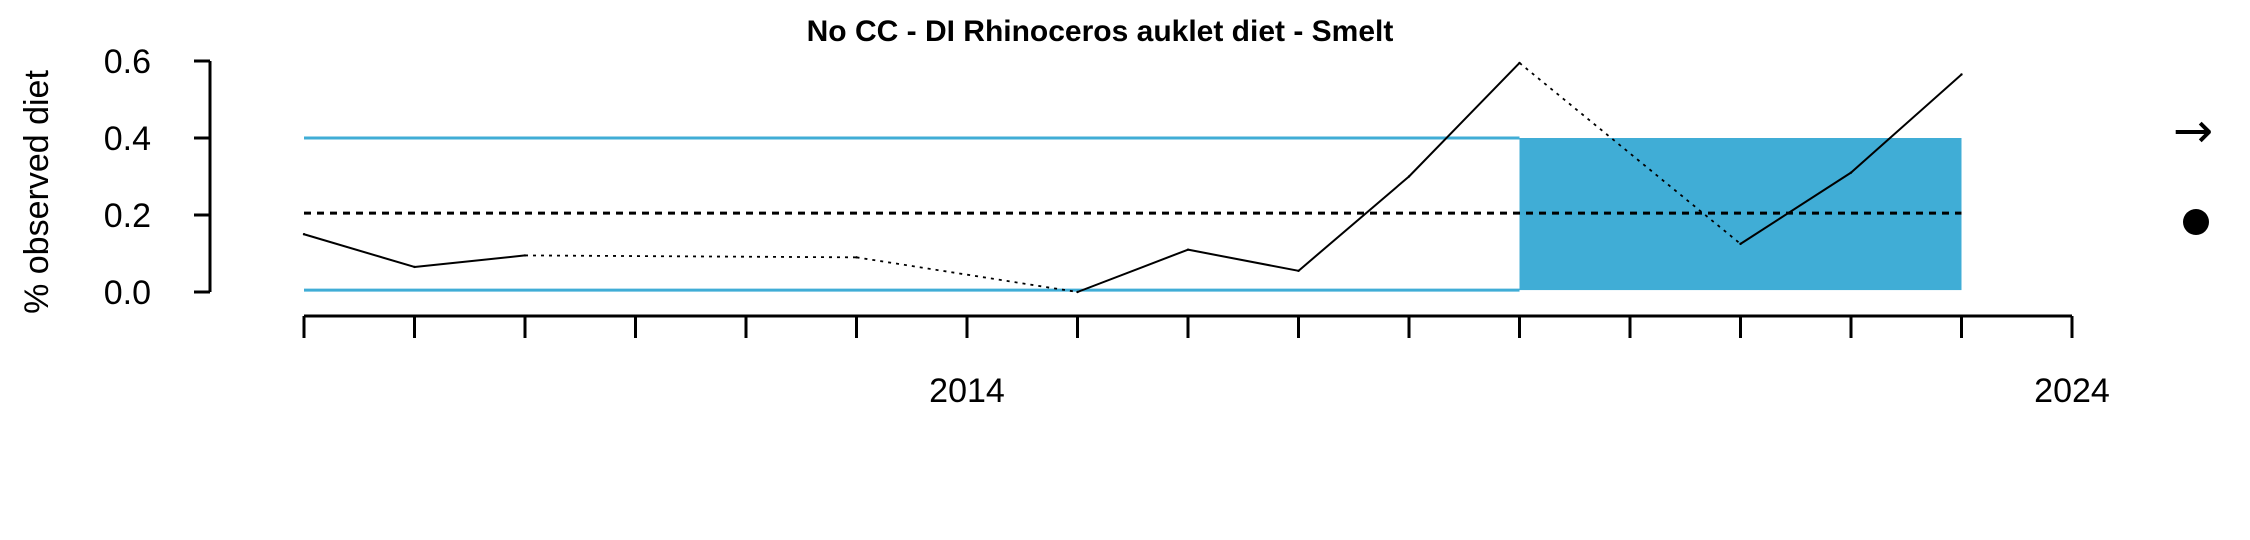 The width and height of the screenshot is (2250, 540). I want to click on y-tick-label: 0.6, so click(127, 62).